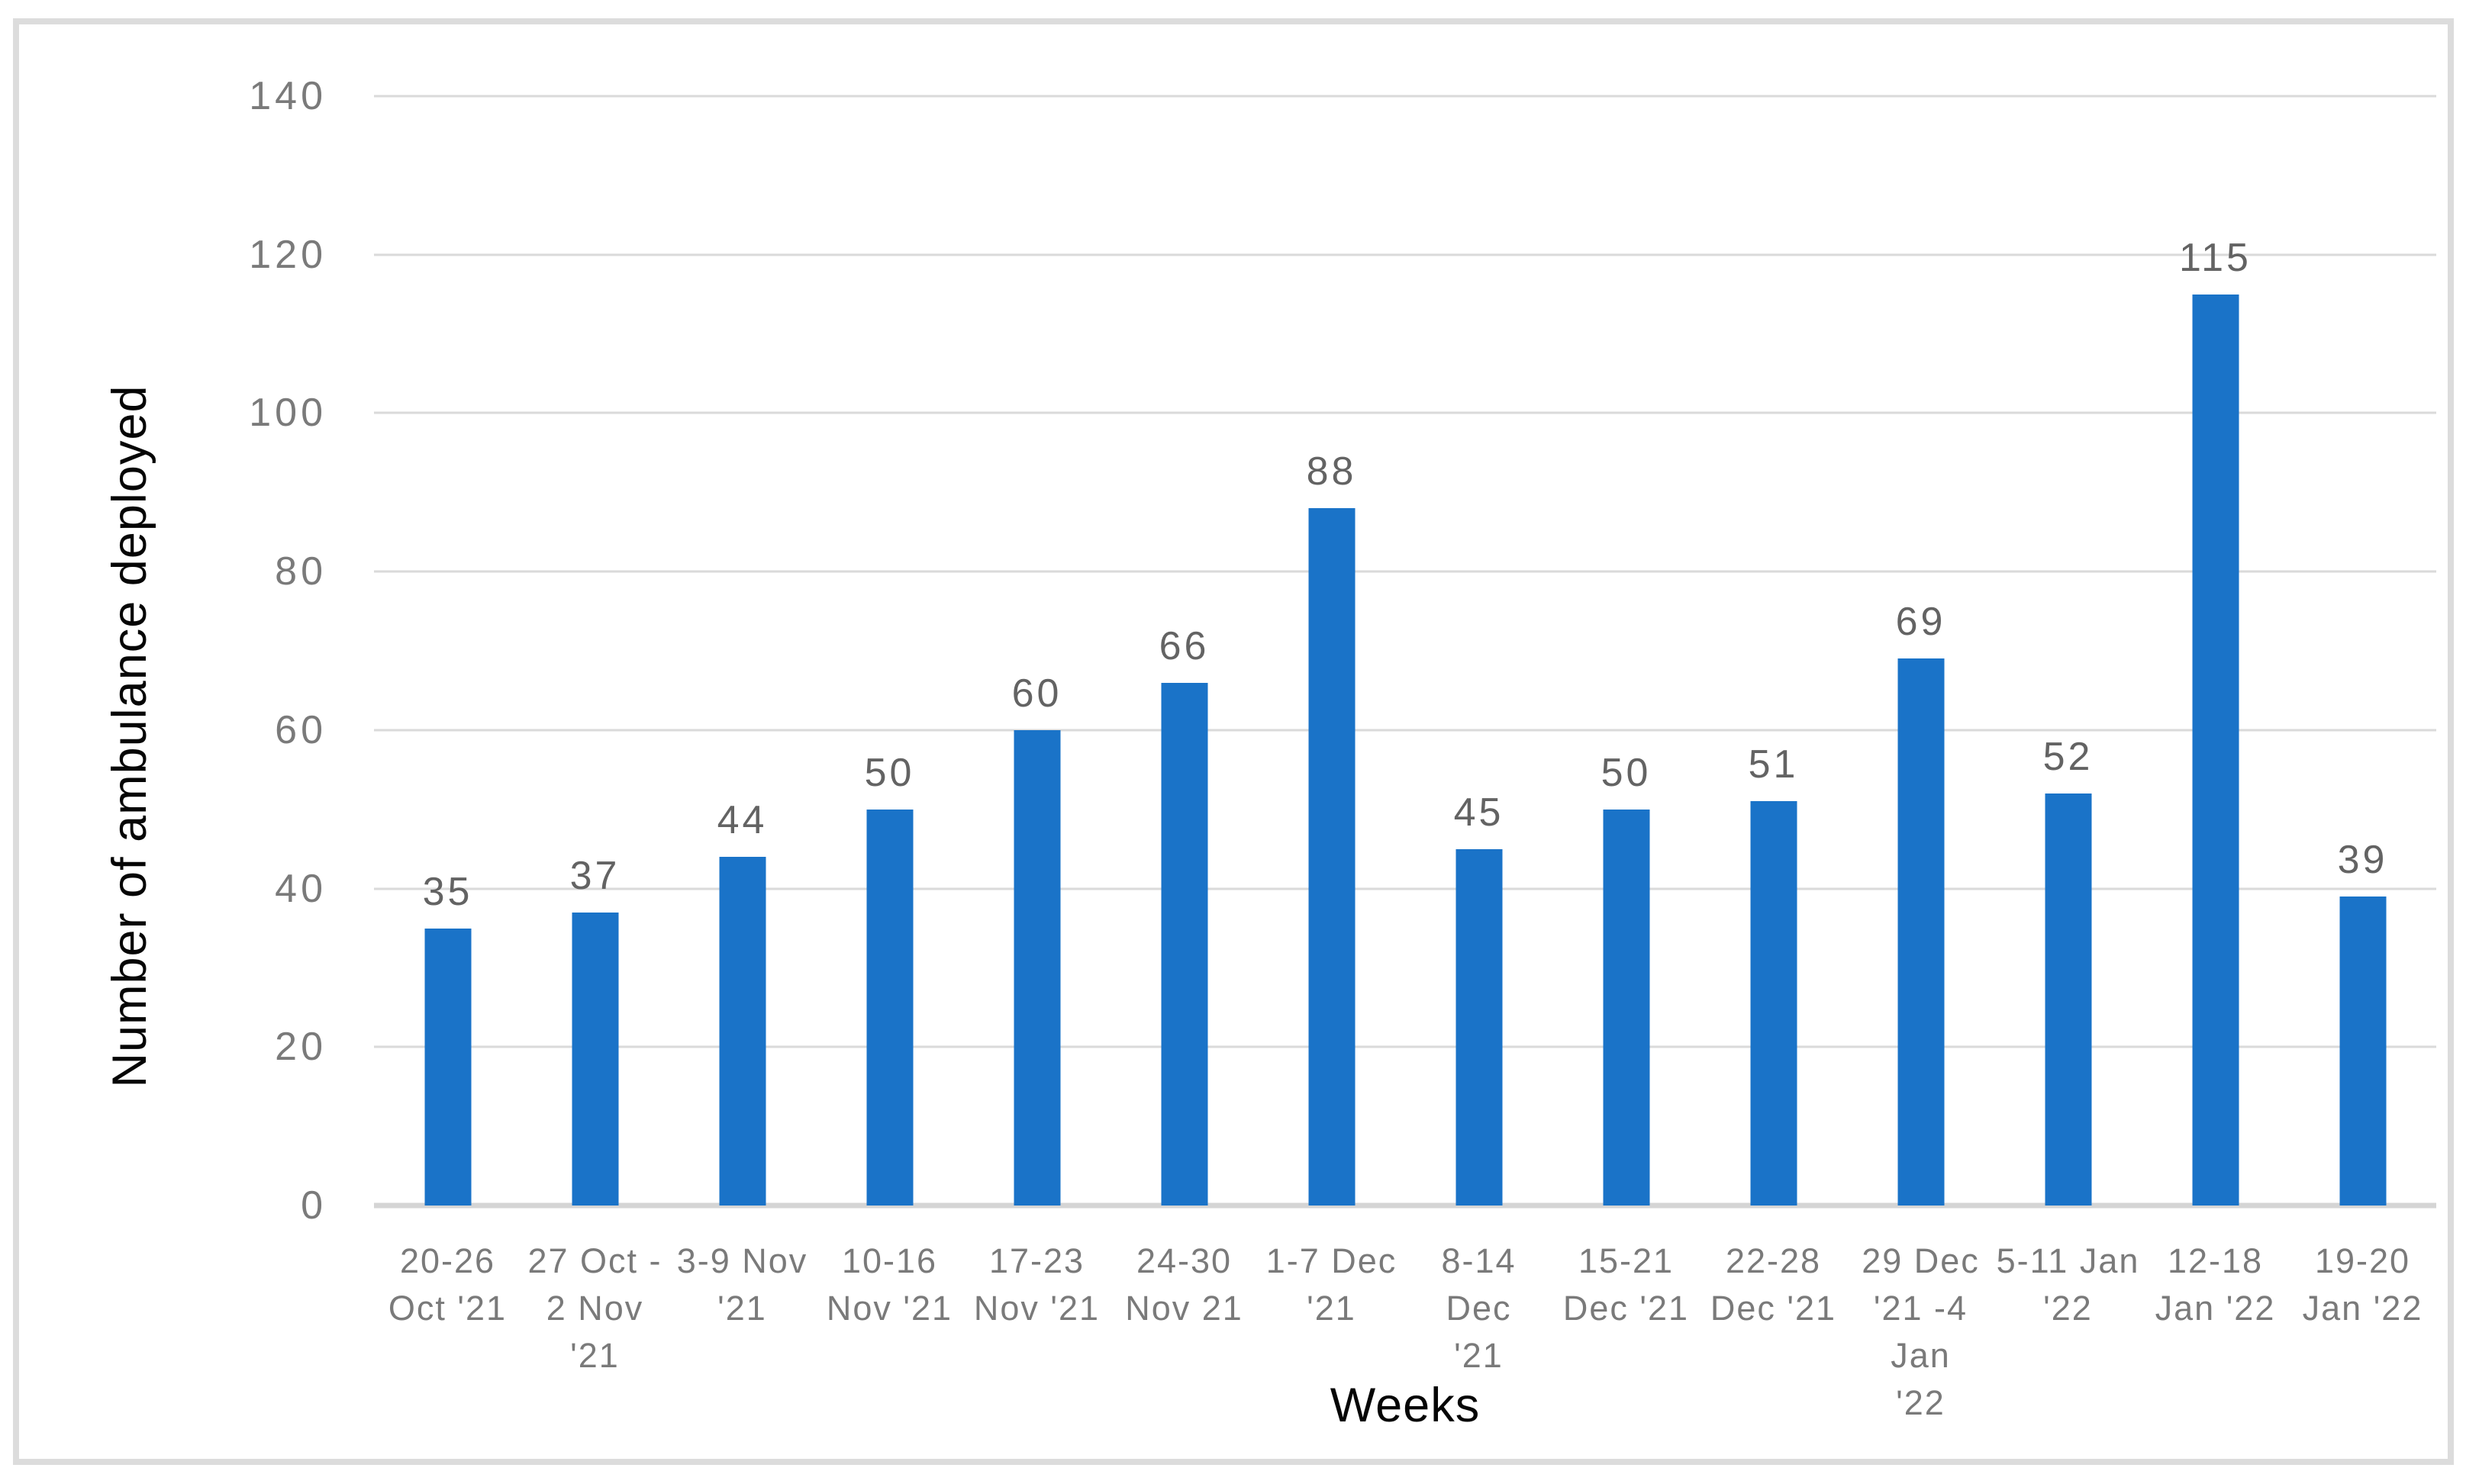 The image size is (2479, 1484). Describe the element at coordinates (288, 254) in the screenshot. I see `y-tick-label-120: 120` at that location.